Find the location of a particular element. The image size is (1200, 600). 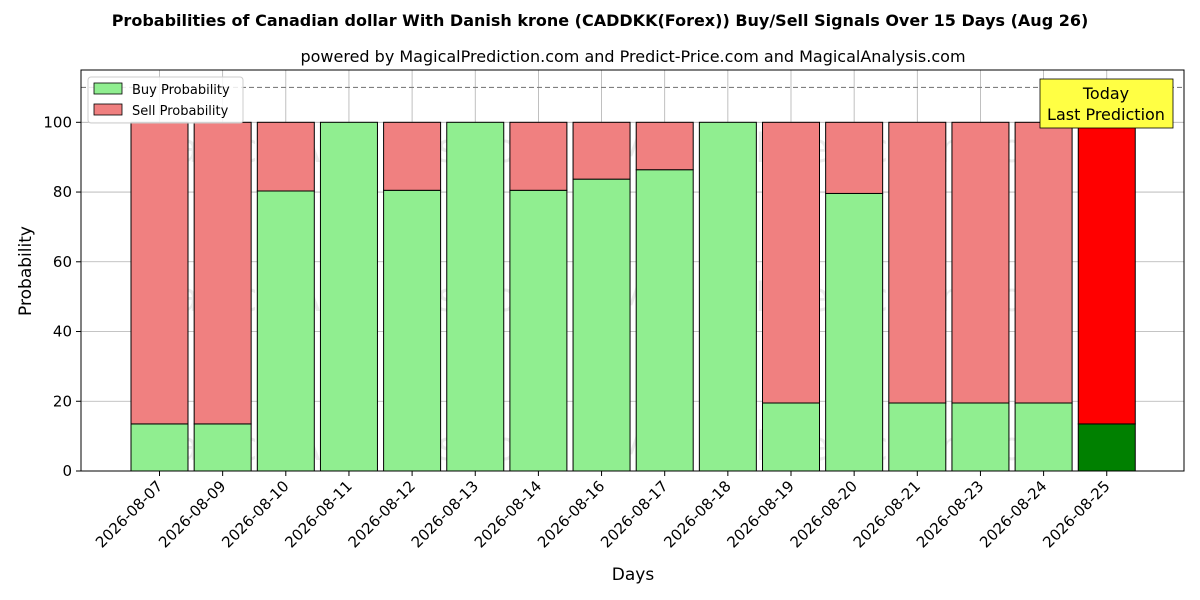

x-tick-label: 2026-08-11 is located at coordinates (318, 514).